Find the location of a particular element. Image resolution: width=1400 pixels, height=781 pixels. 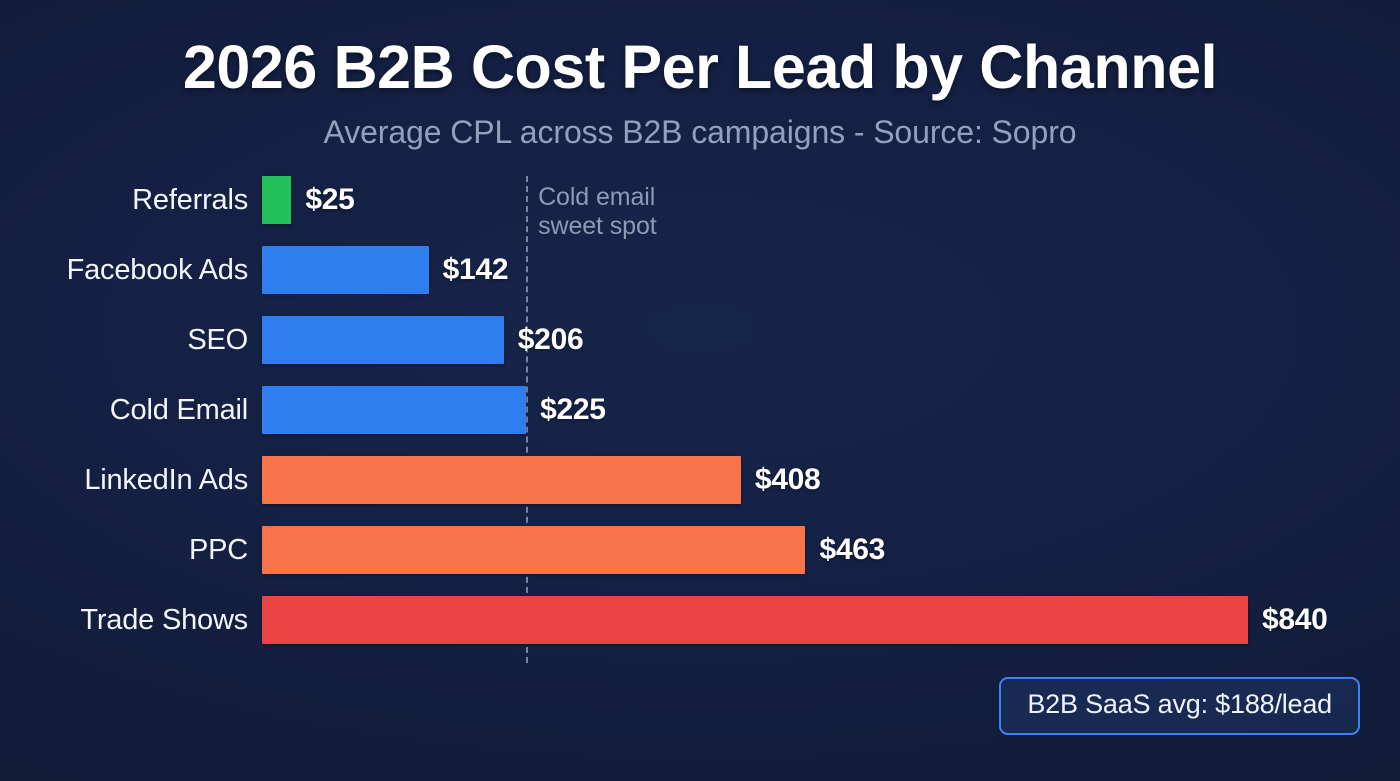

category-label: SEO is located at coordinates (217, 340).